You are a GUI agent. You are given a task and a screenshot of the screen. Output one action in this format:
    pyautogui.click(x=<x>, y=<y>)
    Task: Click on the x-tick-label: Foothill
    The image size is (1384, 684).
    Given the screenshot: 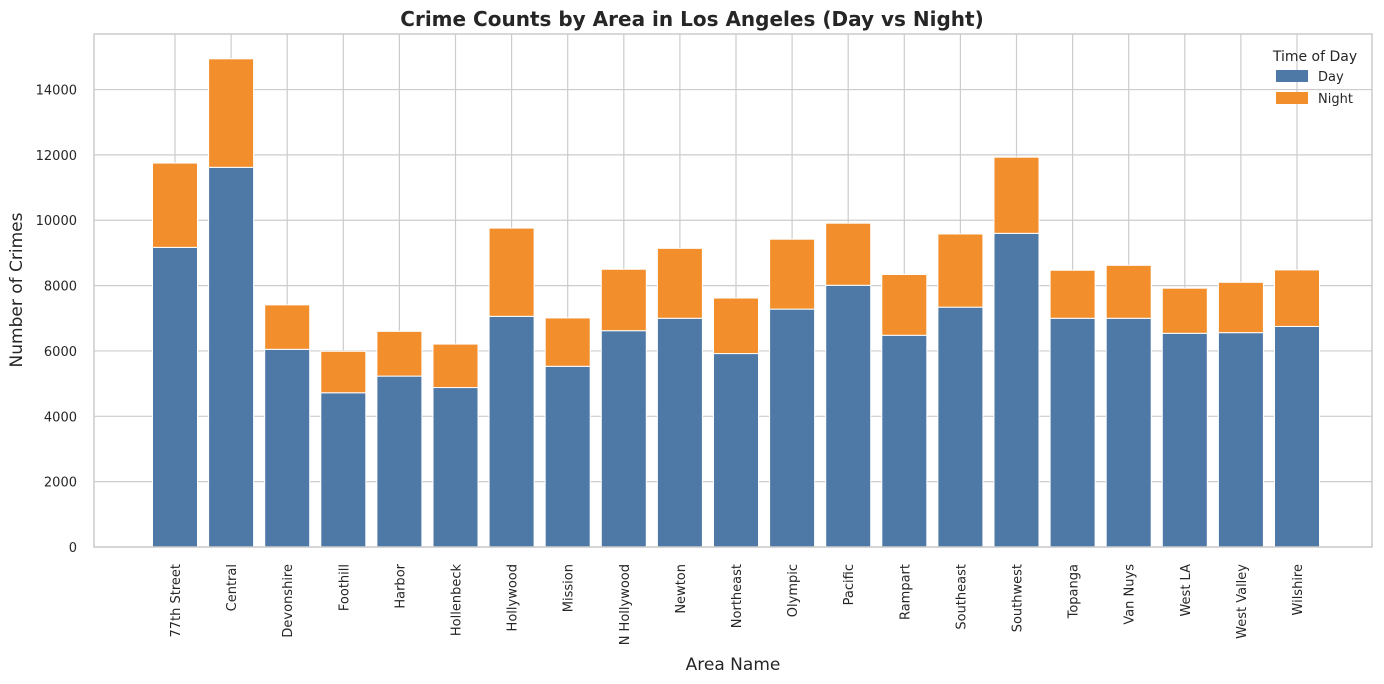 What is the action you would take?
    pyautogui.click(x=344, y=587)
    